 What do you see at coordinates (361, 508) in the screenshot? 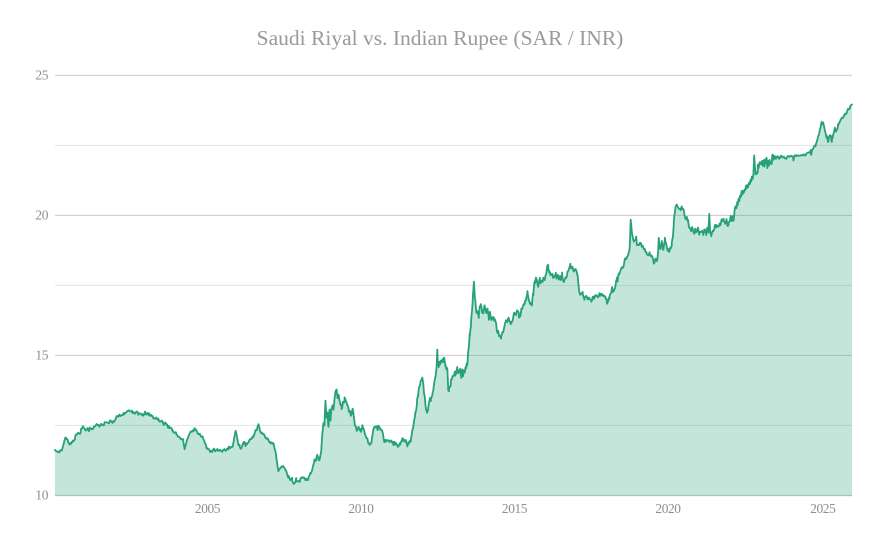
I see `svg-text: 2010` at bounding box center [361, 508].